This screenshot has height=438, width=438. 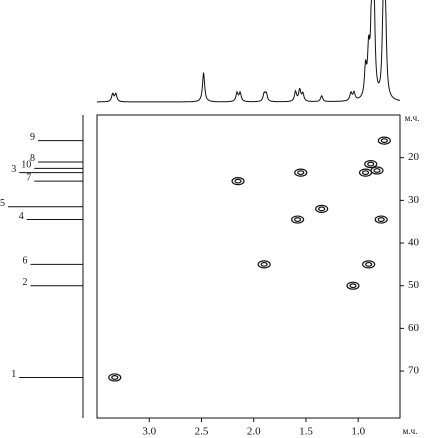 What do you see at coordinates (25, 261) in the screenshot?
I see `carbon-label: 6` at bounding box center [25, 261].